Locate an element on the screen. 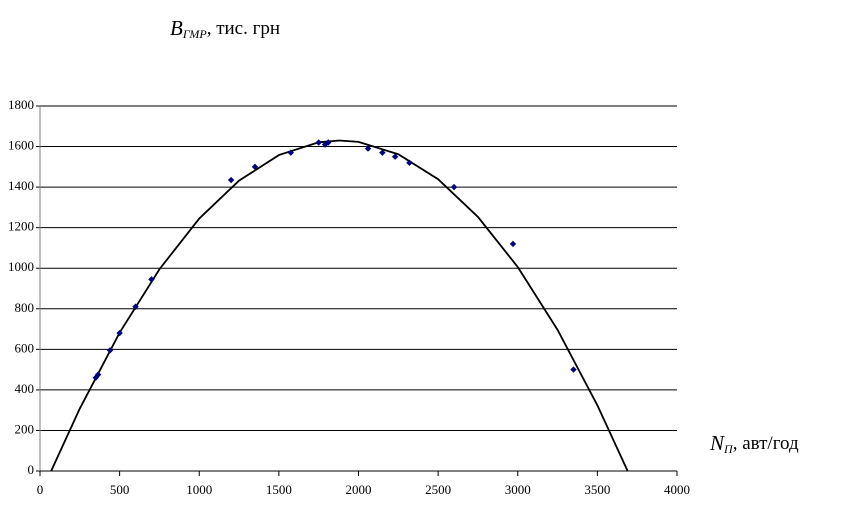 The image size is (866, 513). x-tick-label: 1000 is located at coordinates (199, 489).